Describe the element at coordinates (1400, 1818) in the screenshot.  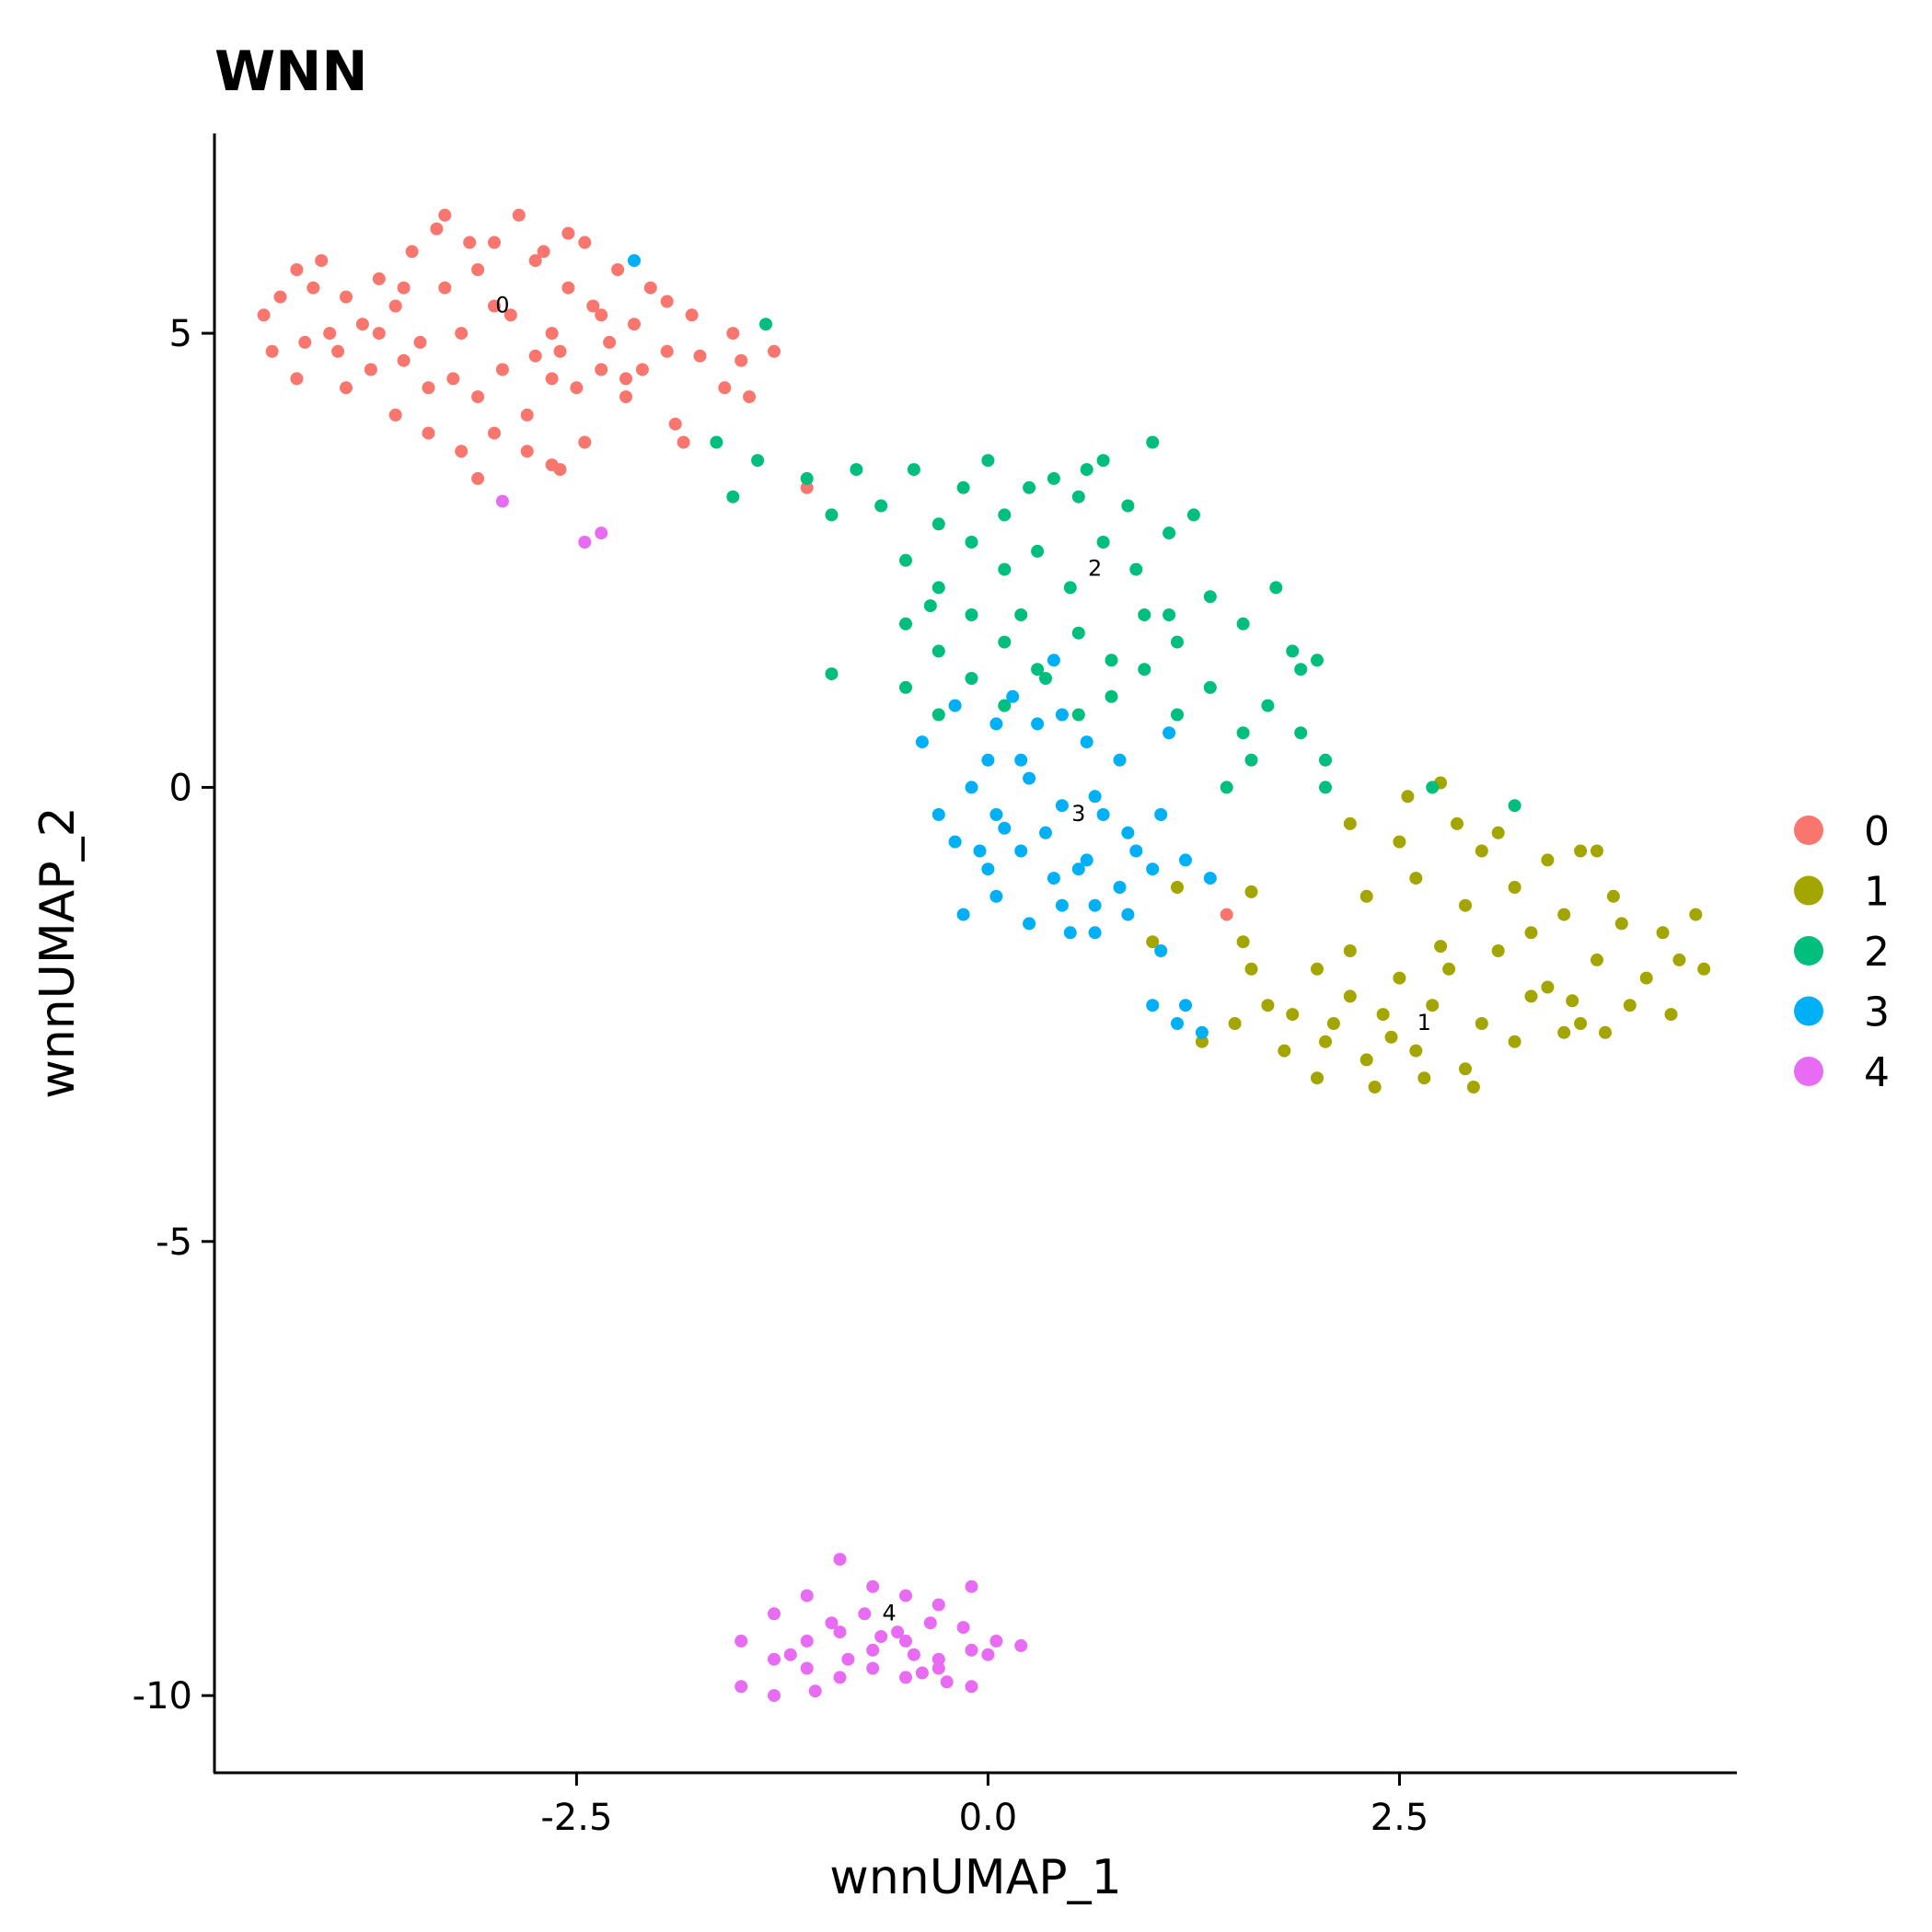
I see `x-tick-label: 2.5` at that location.